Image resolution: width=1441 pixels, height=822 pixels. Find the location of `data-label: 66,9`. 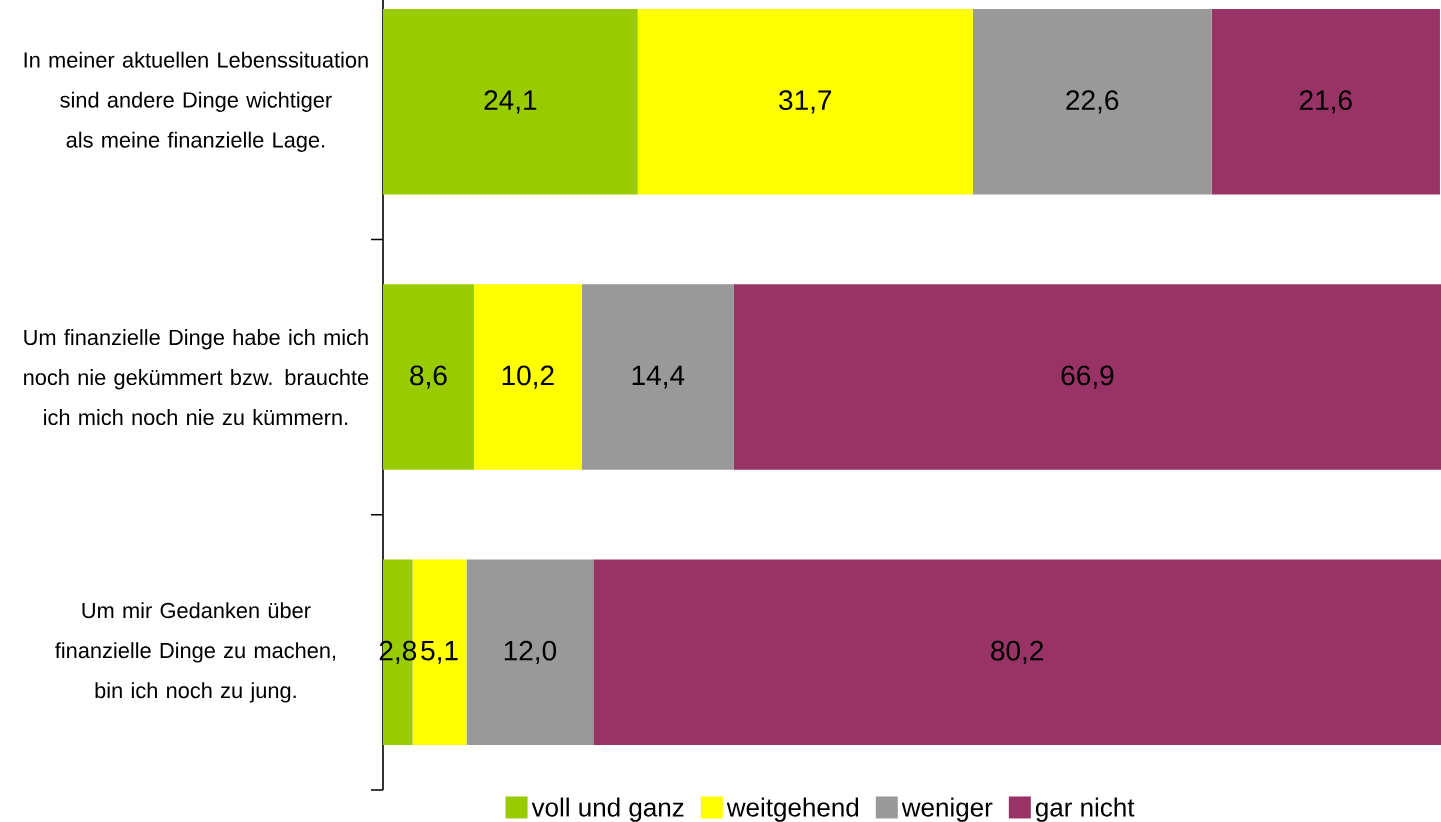

data-label: 66,9 is located at coordinates (1087, 377).